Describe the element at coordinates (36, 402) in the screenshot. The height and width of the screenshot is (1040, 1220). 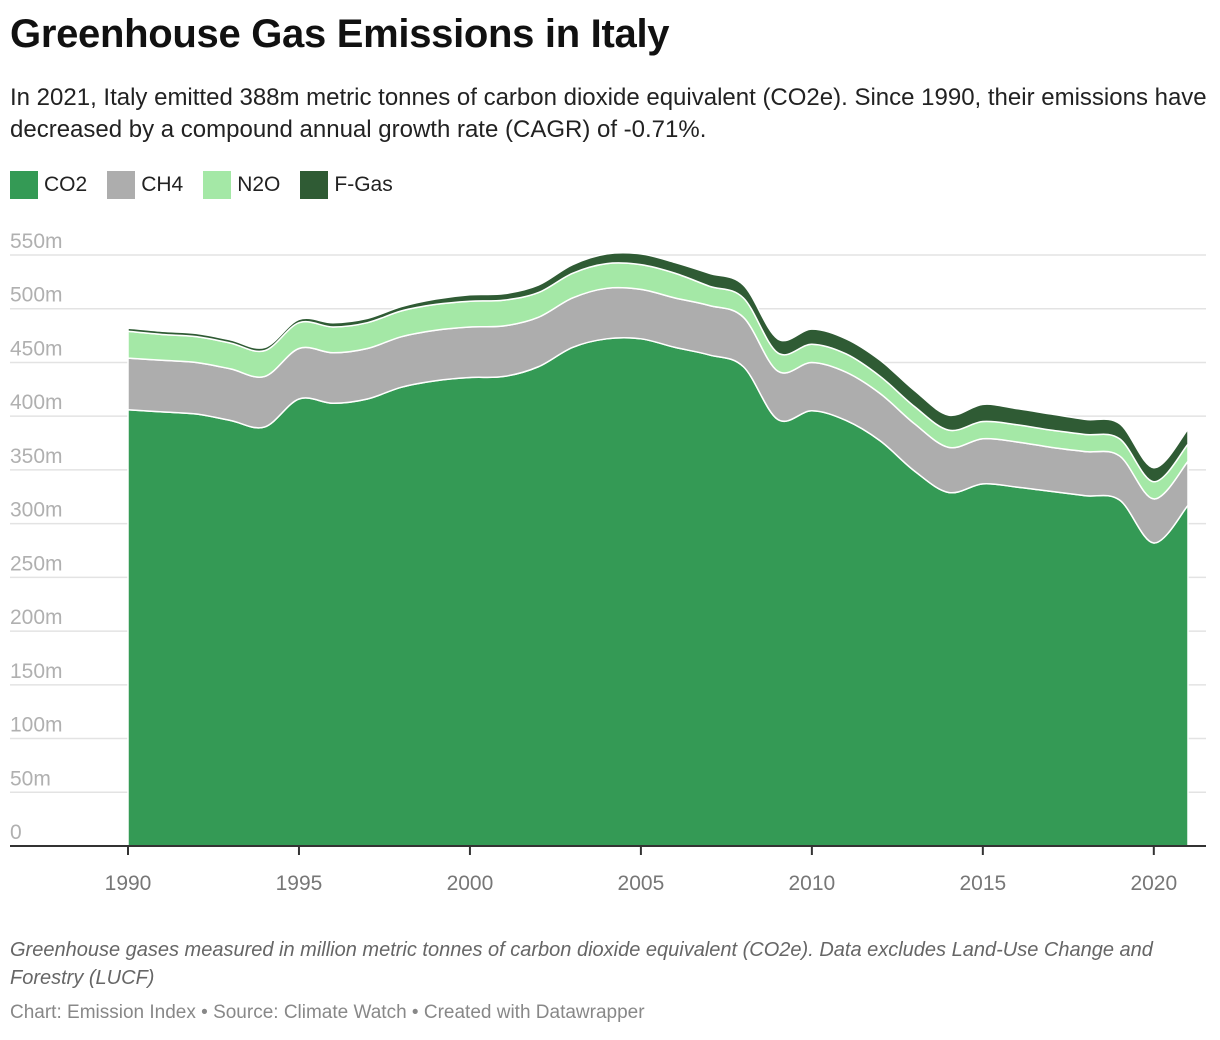
I see `y-tick-label-400: 400m` at that location.